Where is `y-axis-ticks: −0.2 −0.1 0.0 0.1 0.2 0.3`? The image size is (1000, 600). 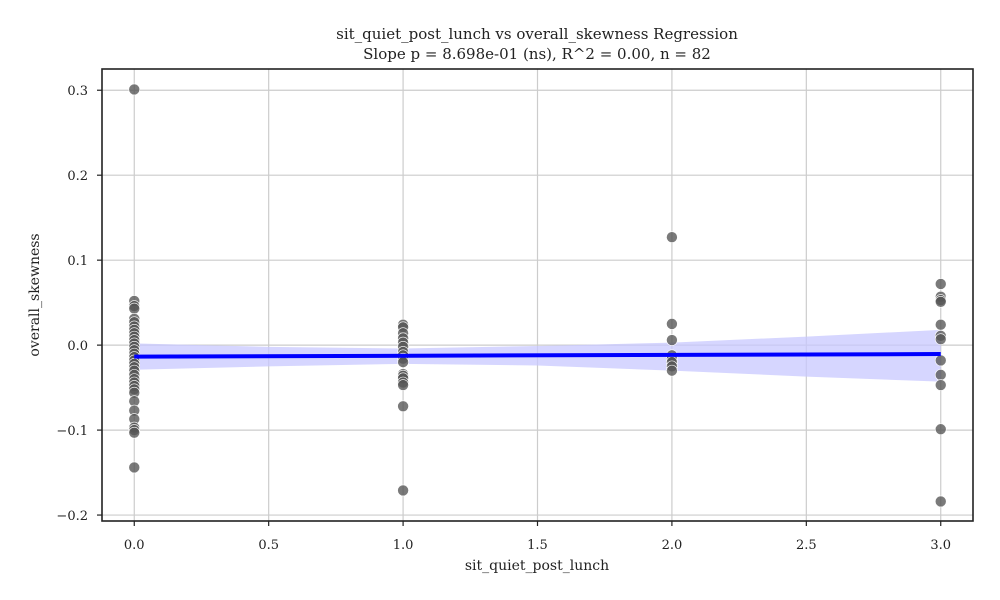
y-axis-ticks: −0.2 −0.1 0.0 0.1 0.2 0.3 is located at coordinates (79, 304).